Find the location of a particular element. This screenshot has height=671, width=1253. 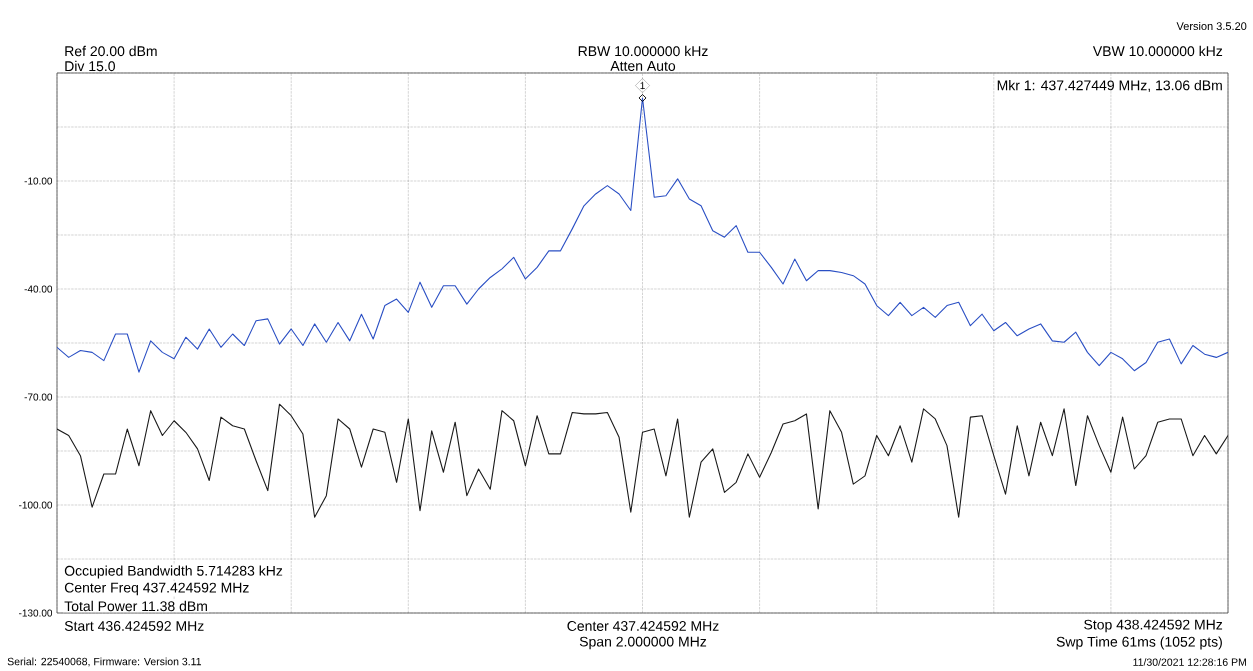

annotation: Occupied Bandwidth 5.714283 kHz is located at coordinates (173, 572).